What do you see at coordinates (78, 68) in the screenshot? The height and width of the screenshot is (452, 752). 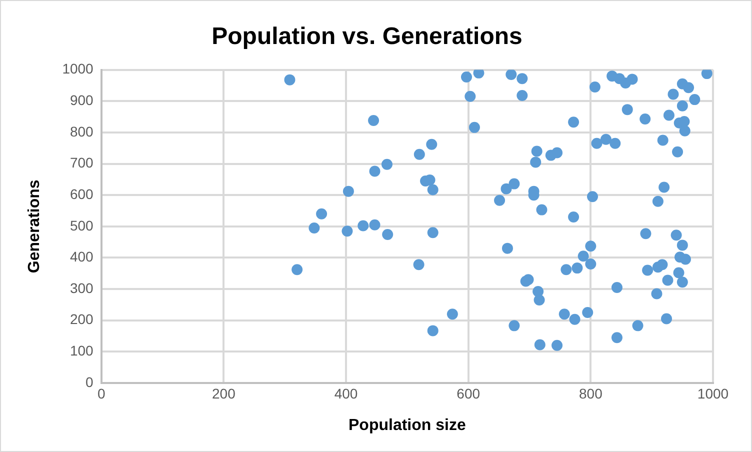 I see `y-tick-label: 1000` at bounding box center [78, 68].